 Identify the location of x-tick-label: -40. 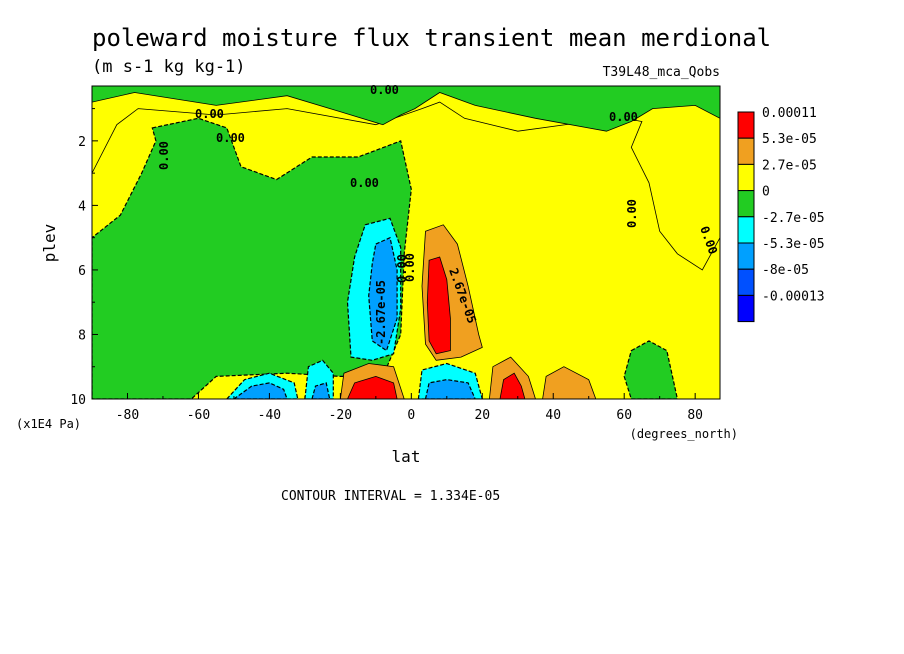
(269, 415).